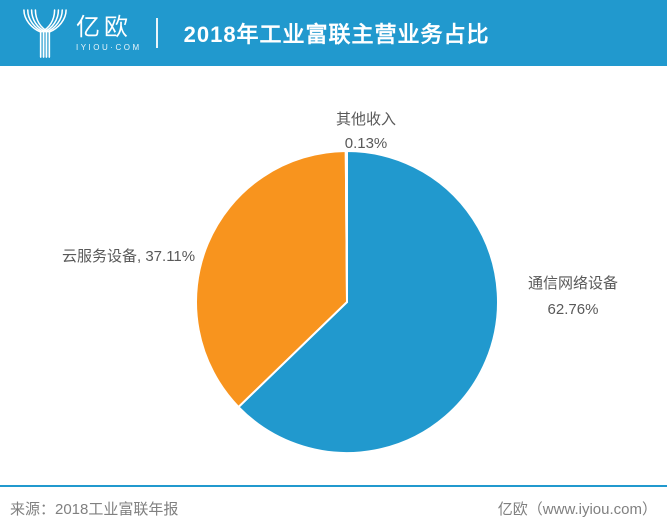 This screenshot has width=667, height=524. What do you see at coordinates (271, 279) in the screenshot?
I see `pie-slice-云服务设备` at bounding box center [271, 279].